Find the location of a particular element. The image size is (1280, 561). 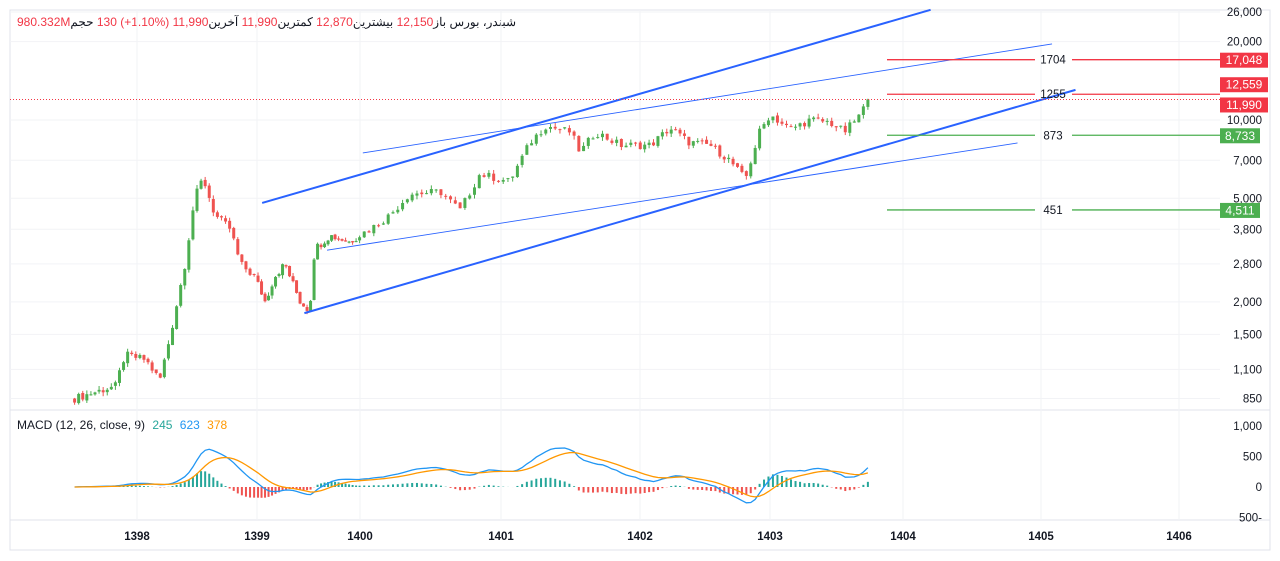

level-label: 873 is located at coordinates (1052, 136).